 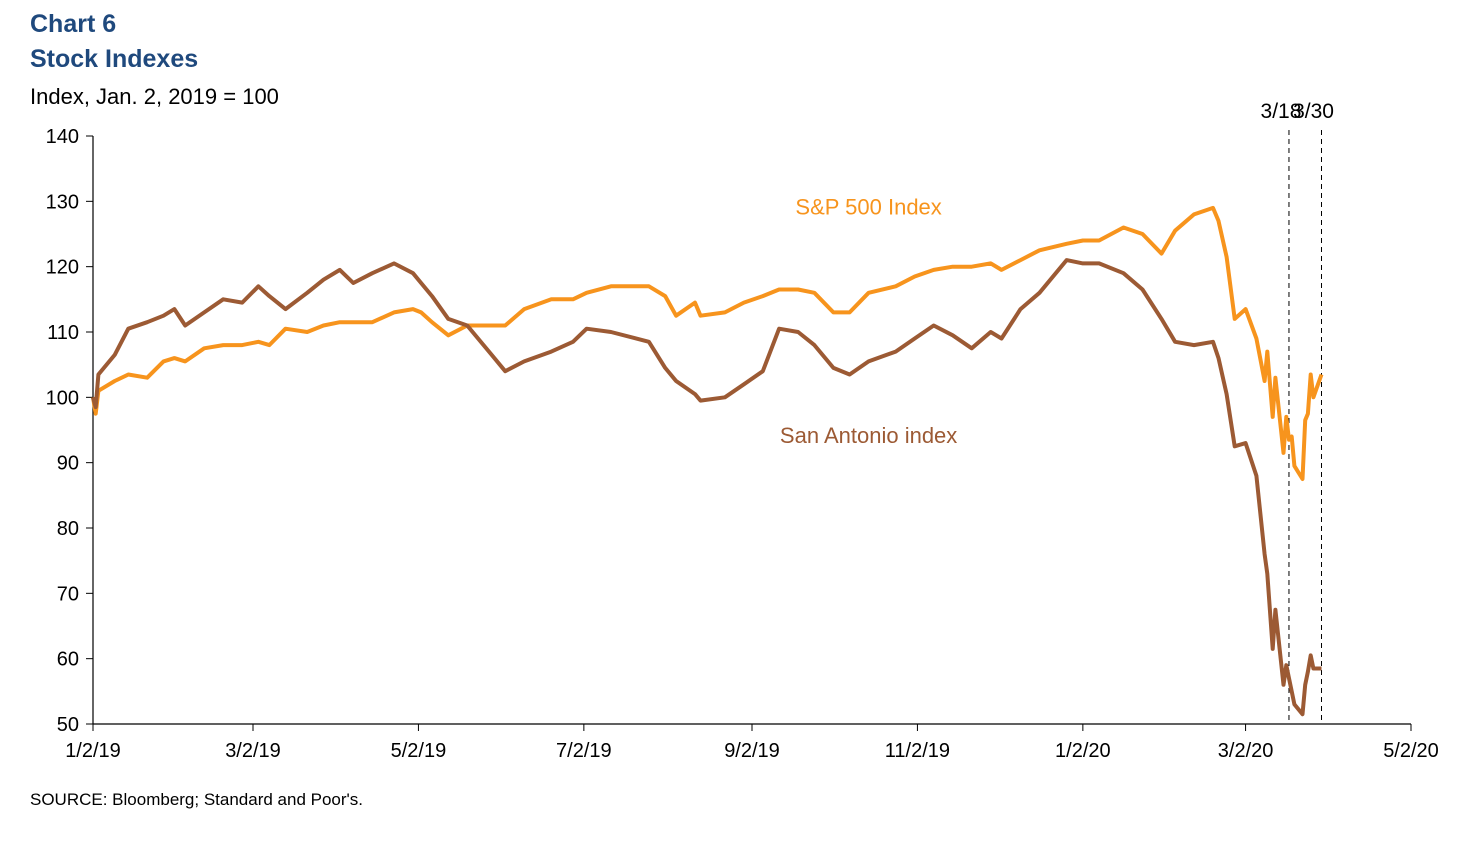 What do you see at coordinates (68, 660) in the screenshot?
I see `y-tick-label: 60` at bounding box center [68, 660].